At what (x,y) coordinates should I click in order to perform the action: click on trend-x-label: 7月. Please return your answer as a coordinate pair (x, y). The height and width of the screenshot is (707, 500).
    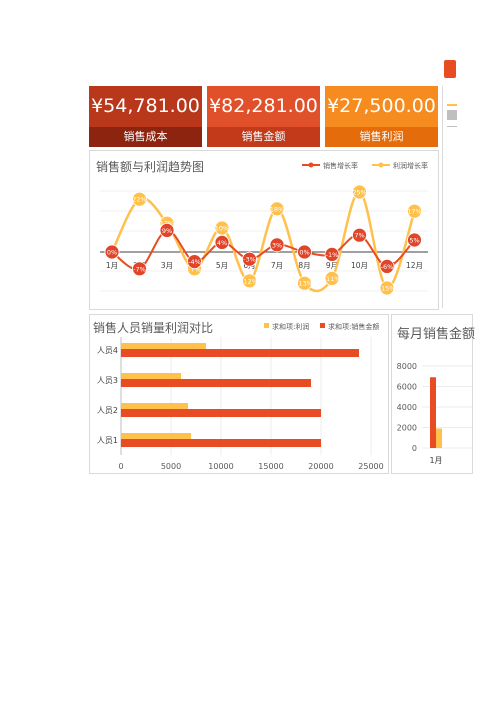
    Looking at the image, I should click on (277, 265).